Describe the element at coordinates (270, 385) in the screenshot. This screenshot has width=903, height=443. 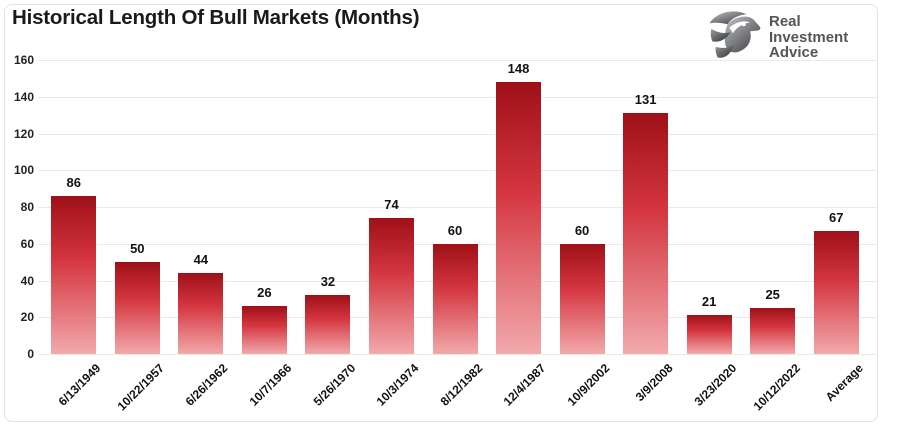
I see `x-tick-label-text: 10/7/1966` at that location.